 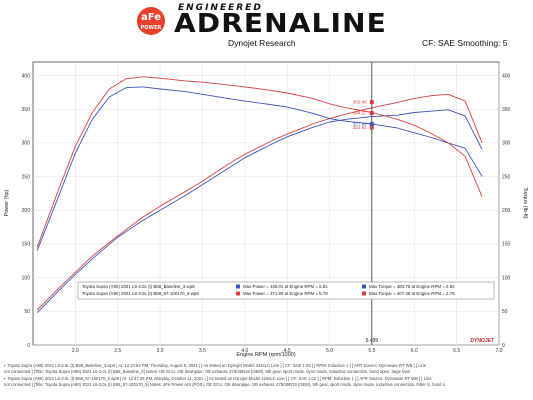 What do you see at coordinates (456, 351) in the screenshot?
I see `x-tick-label: 6.5` at bounding box center [456, 351].